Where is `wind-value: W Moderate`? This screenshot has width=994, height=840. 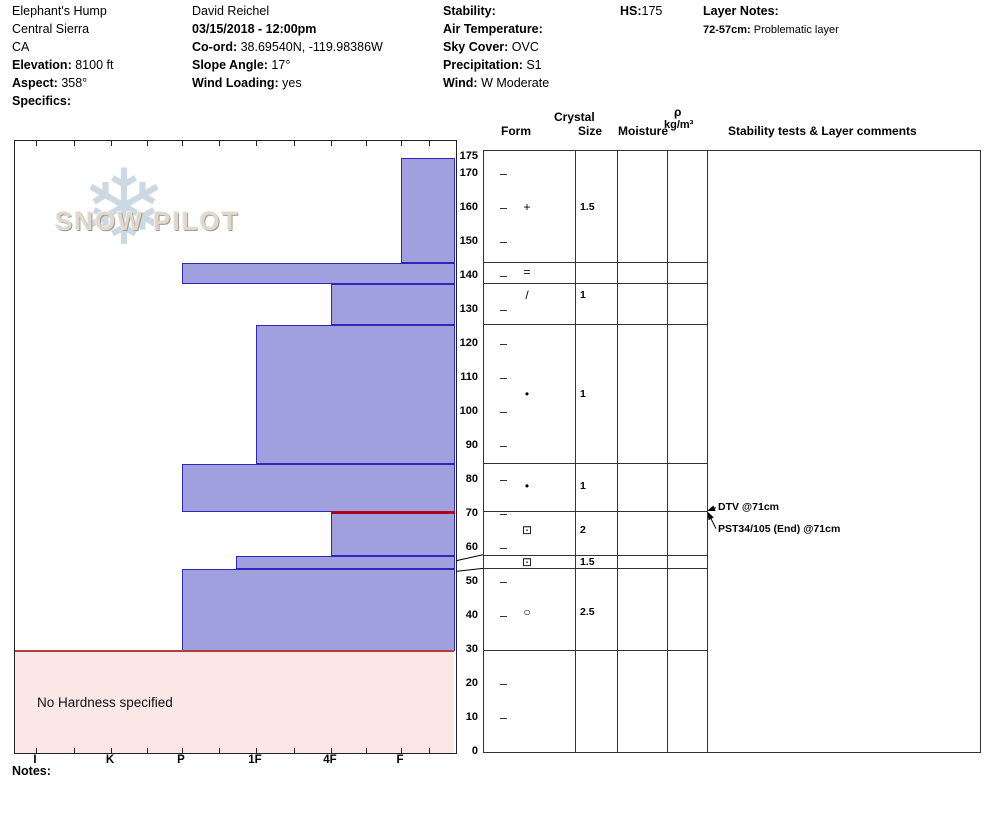 wind-value: W Moderate is located at coordinates (513, 83).